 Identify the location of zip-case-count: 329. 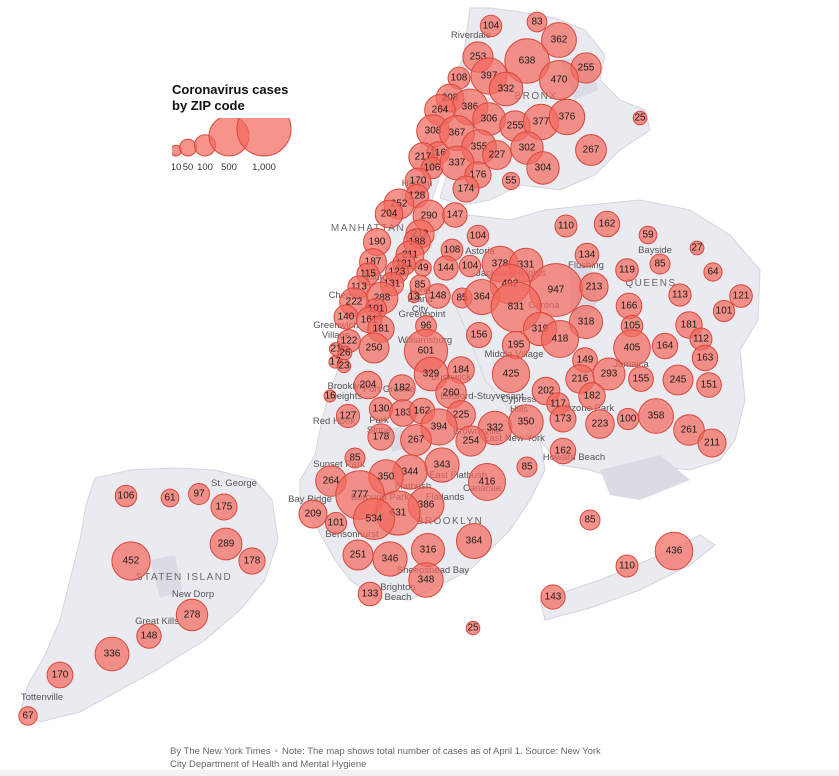
(431, 374).